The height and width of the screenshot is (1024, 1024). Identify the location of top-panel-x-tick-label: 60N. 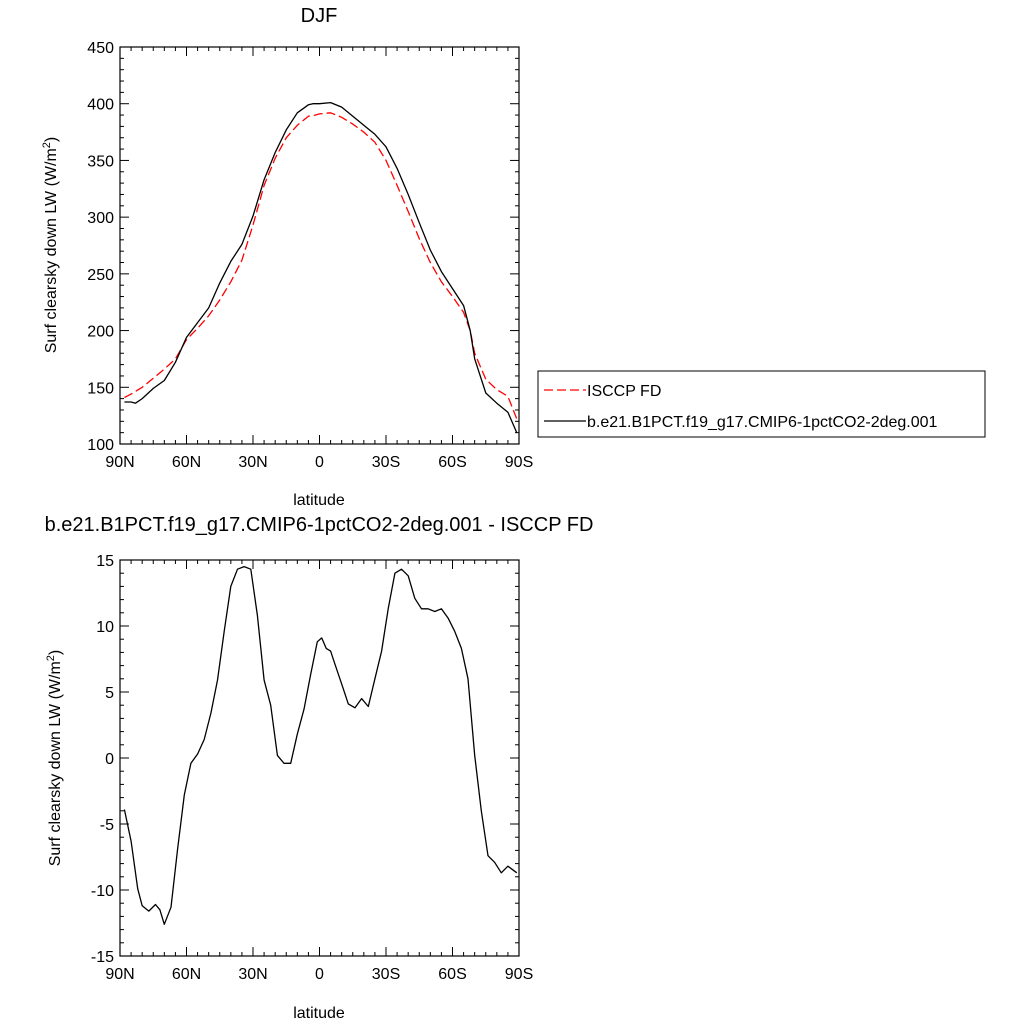
(186, 462).